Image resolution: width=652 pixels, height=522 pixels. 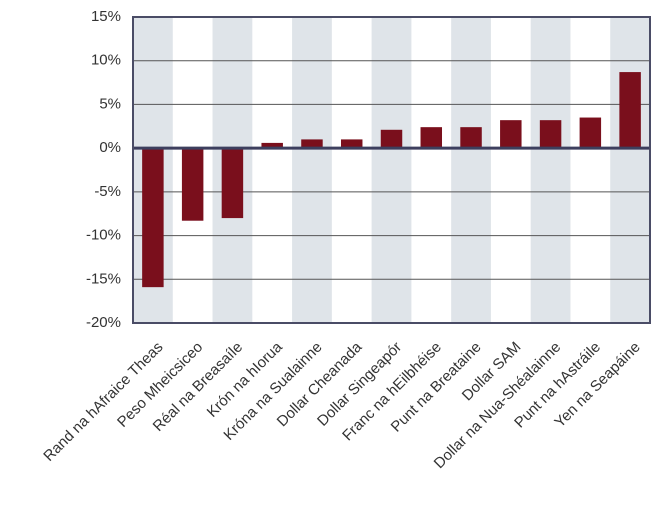 I want to click on y-tick-label: -15%, so click(x=103, y=278).